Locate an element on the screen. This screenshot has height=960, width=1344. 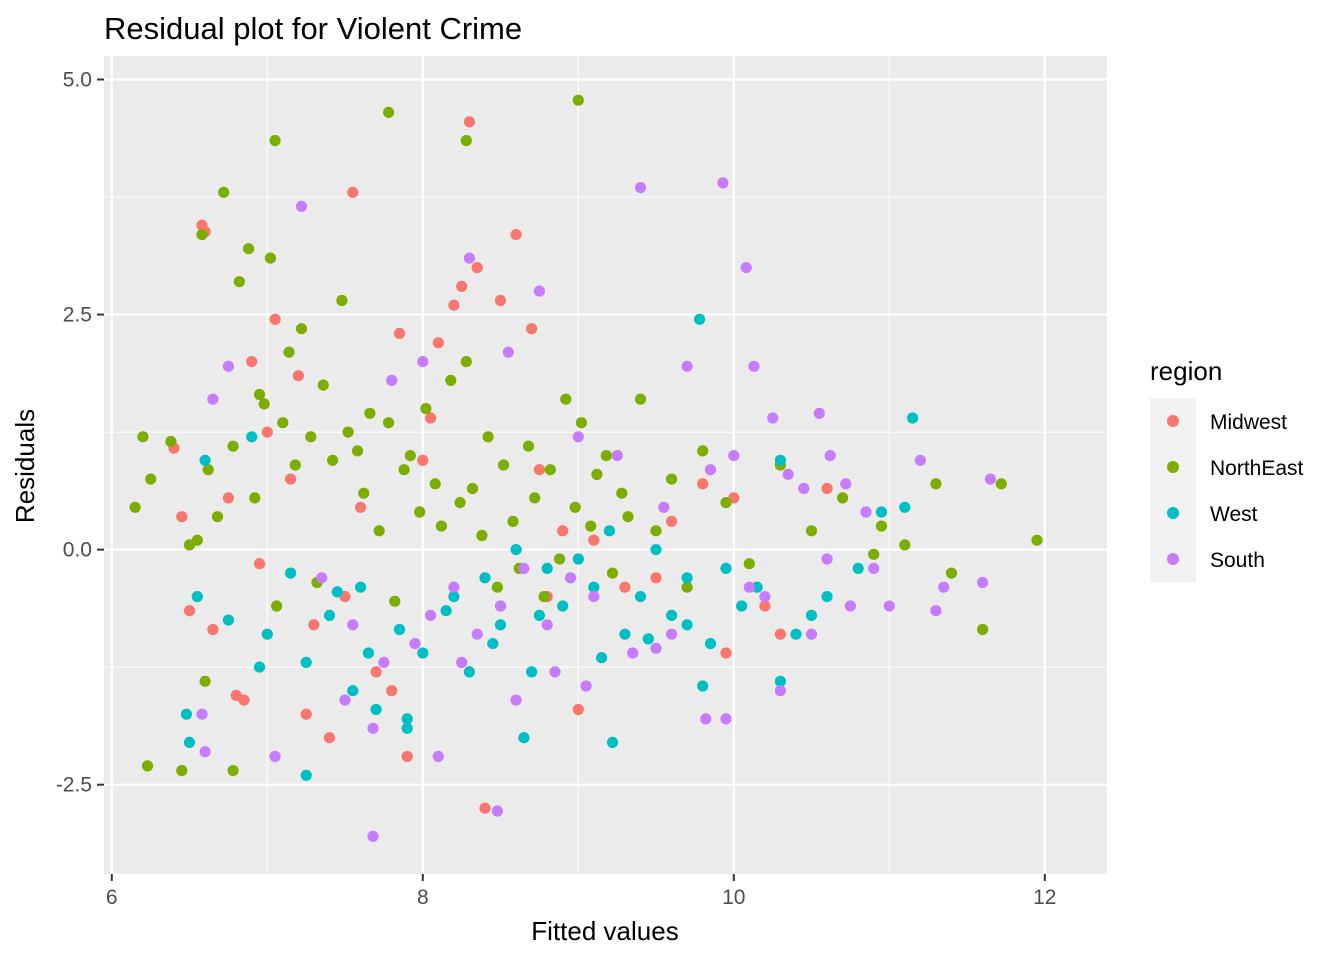
x-tick-label: 6 is located at coordinates (112, 897).